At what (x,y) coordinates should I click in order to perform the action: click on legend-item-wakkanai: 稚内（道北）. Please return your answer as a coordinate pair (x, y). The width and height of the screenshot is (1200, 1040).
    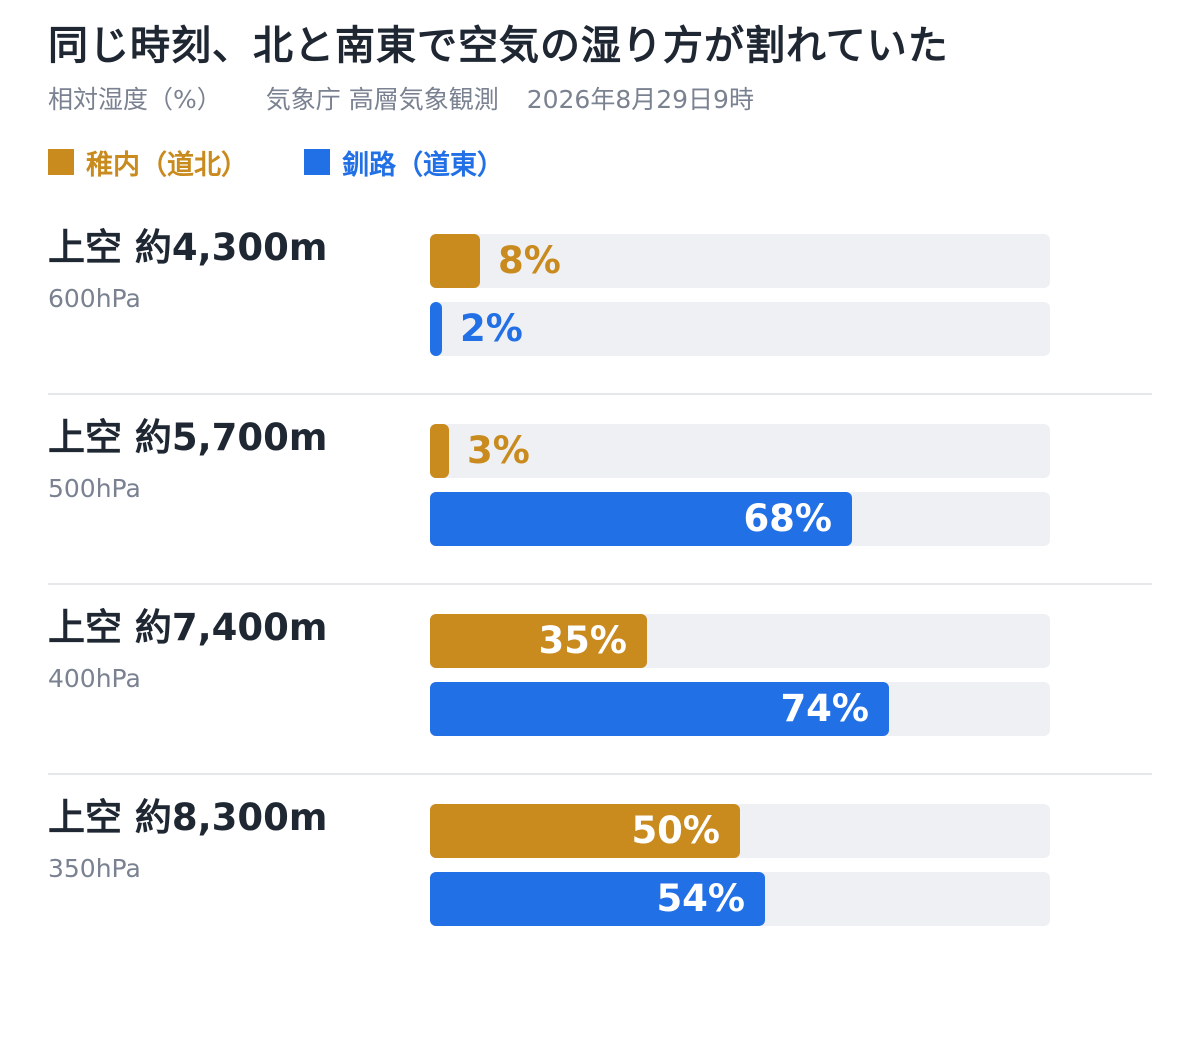
    Looking at the image, I should click on (148, 162).